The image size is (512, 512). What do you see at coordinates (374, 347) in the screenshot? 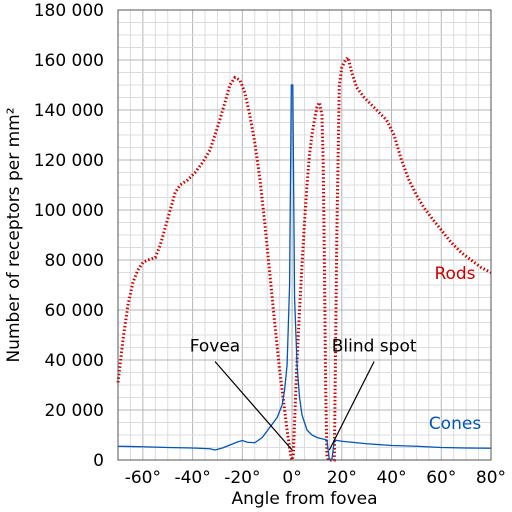
I see `annotation-blind-spot: Blind spot` at bounding box center [374, 347].